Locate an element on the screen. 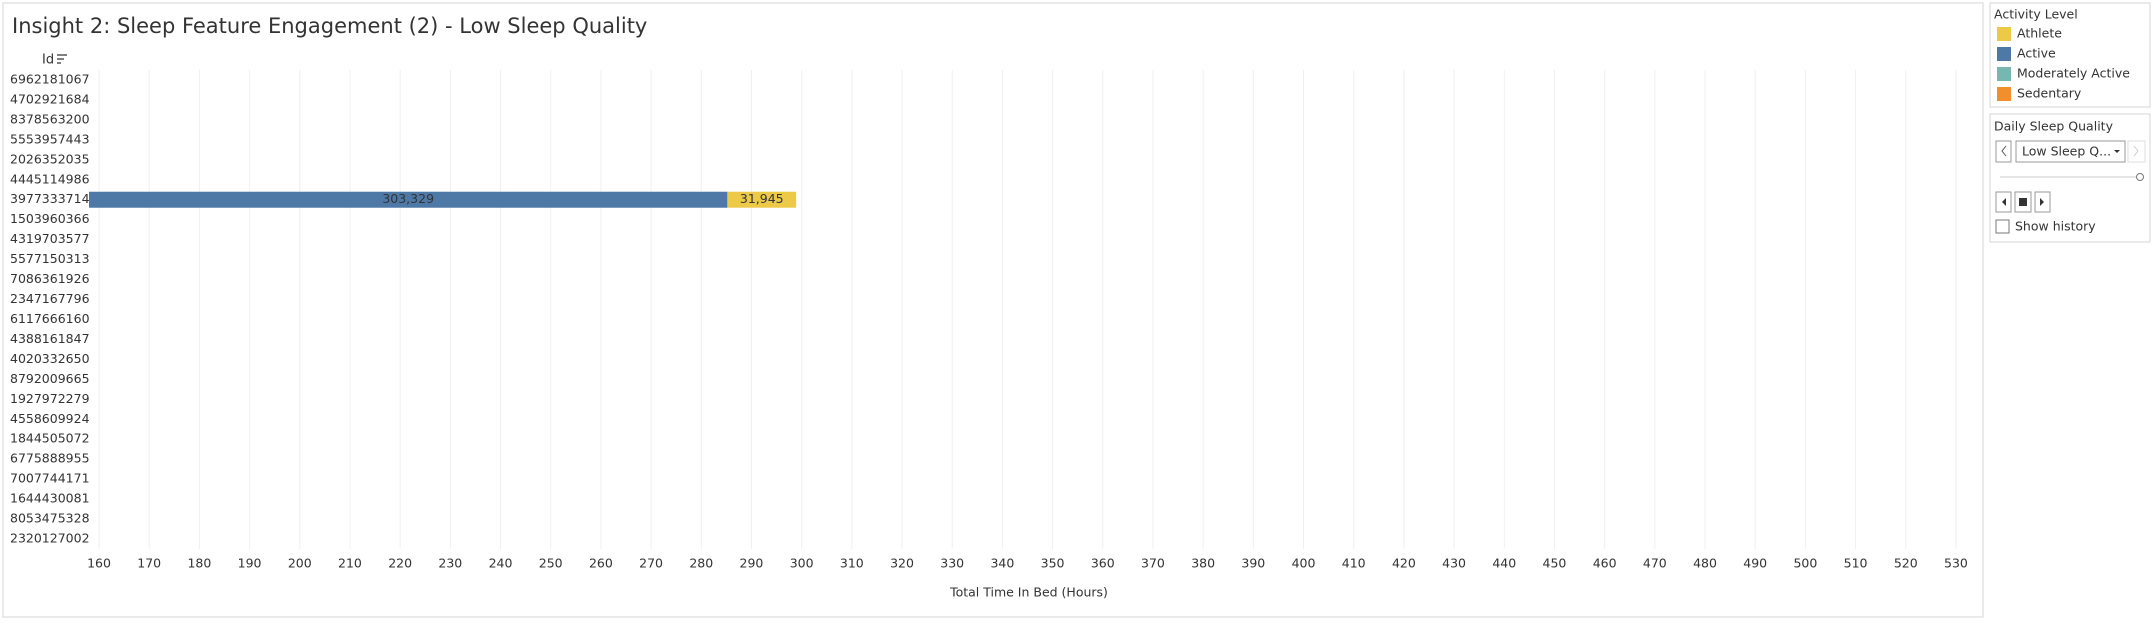 This screenshot has height=624, width=2153. dropdown is located at coordinates (2070, 151).